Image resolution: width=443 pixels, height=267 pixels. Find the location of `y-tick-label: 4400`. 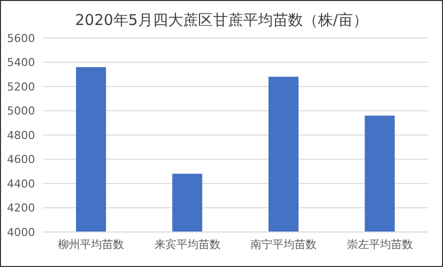

y-tick-label: 4400 is located at coordinates (21, 183).